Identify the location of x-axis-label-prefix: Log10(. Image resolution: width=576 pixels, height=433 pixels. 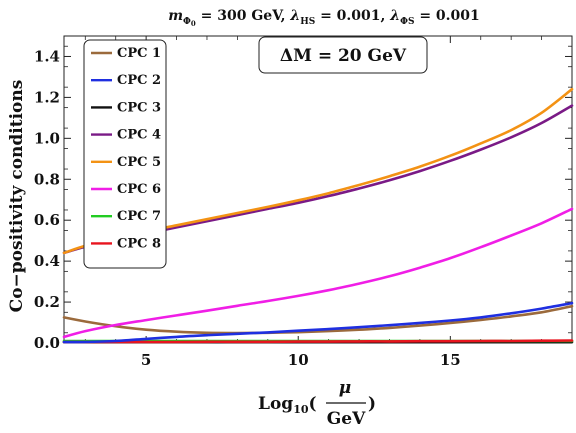
(287, 405).